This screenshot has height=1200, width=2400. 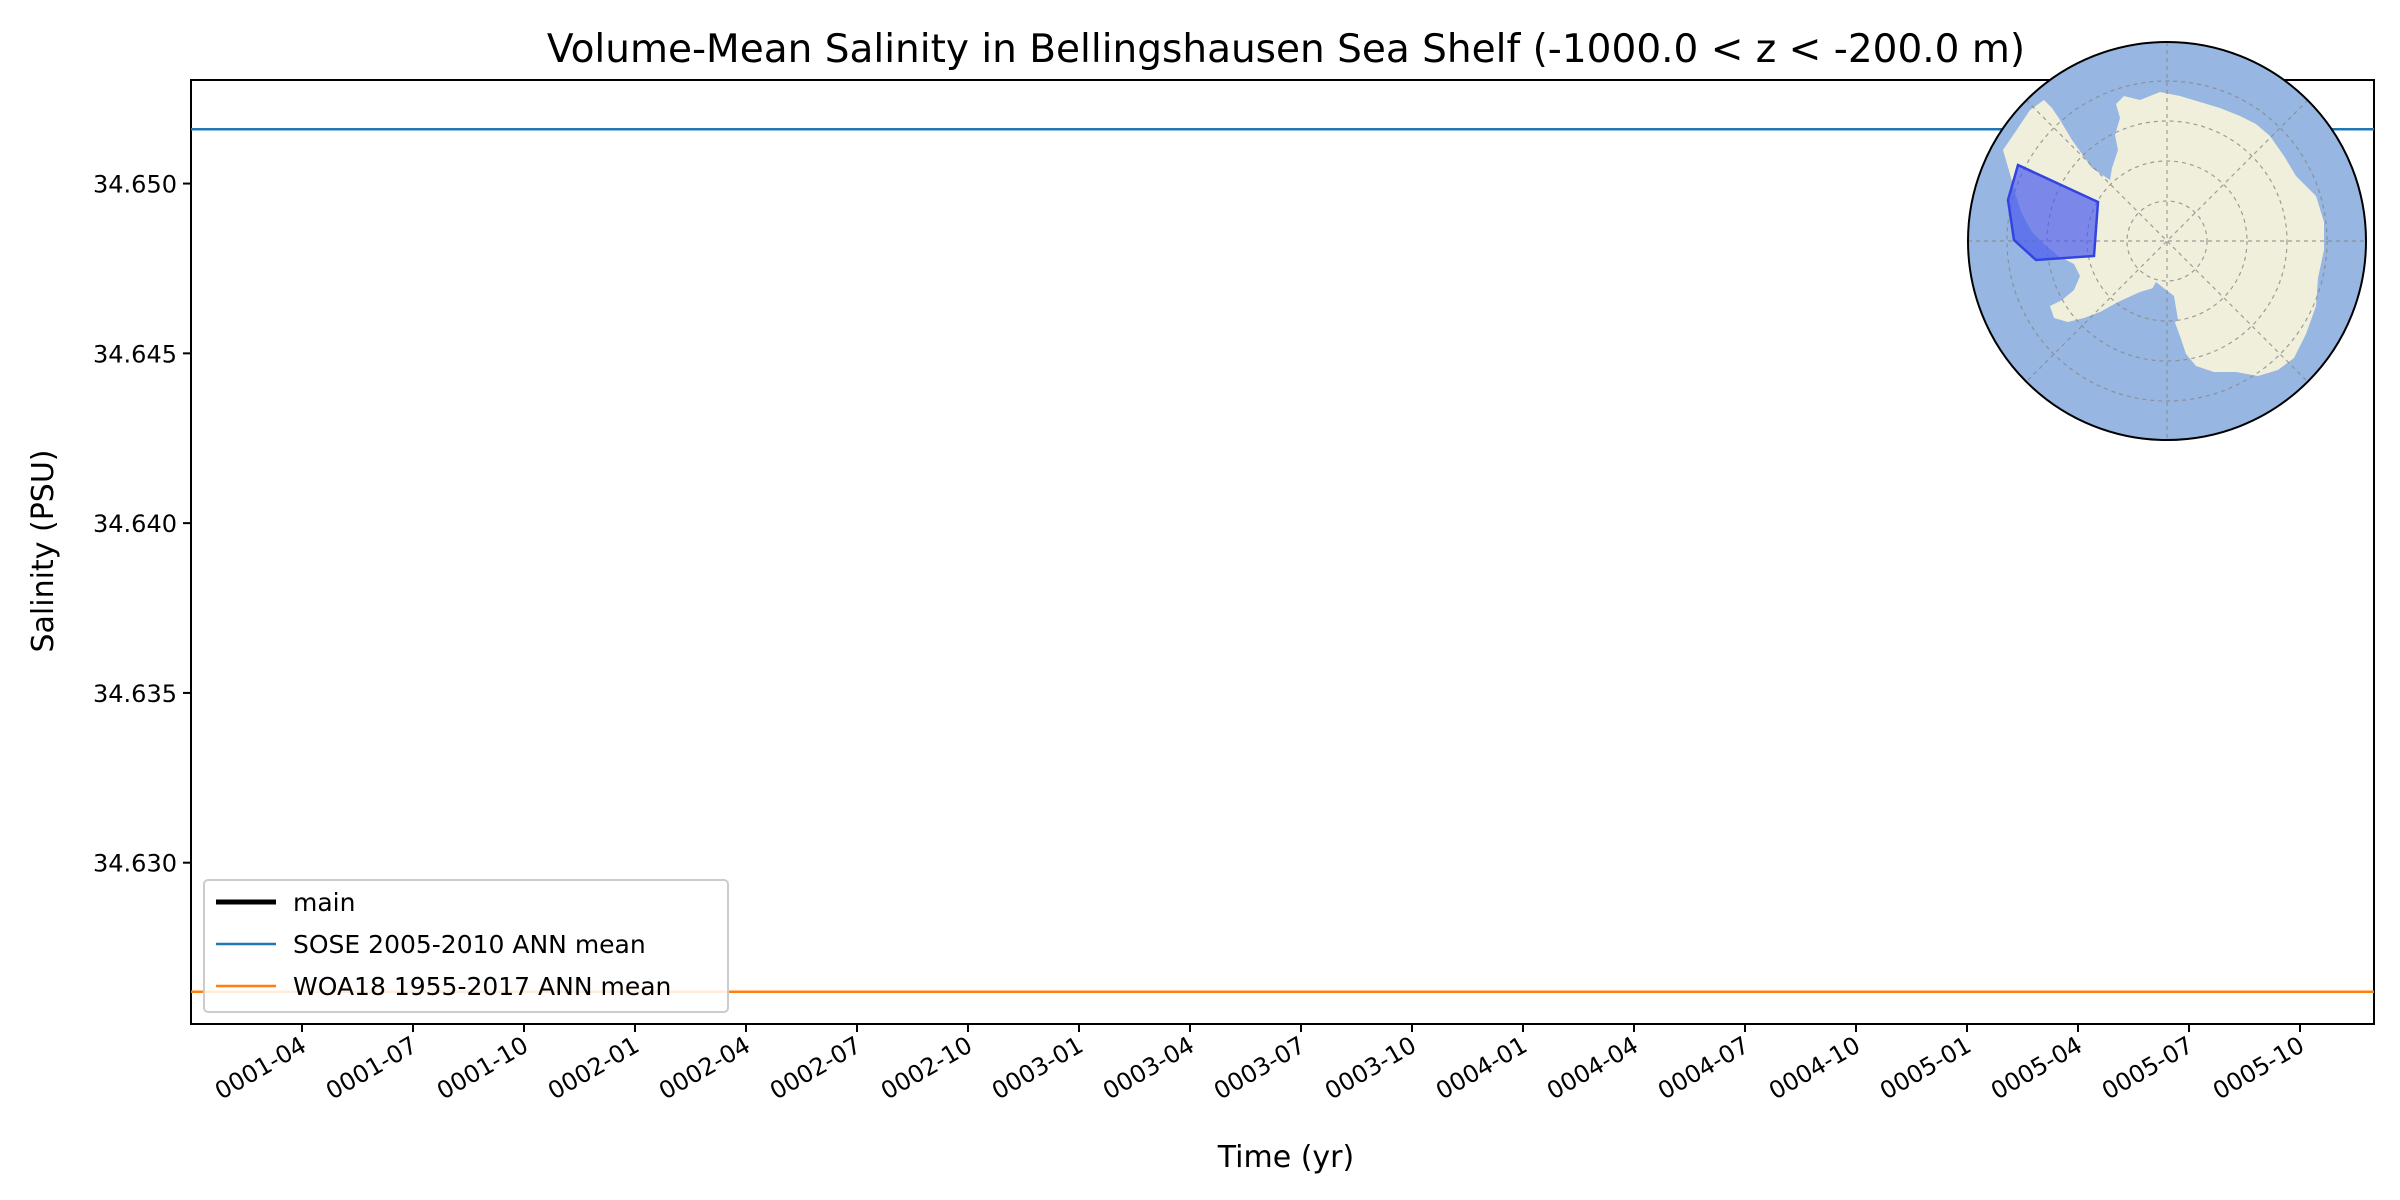 I want to click on x-tick-label: 0005-04, so click(x=2036, y=1068).